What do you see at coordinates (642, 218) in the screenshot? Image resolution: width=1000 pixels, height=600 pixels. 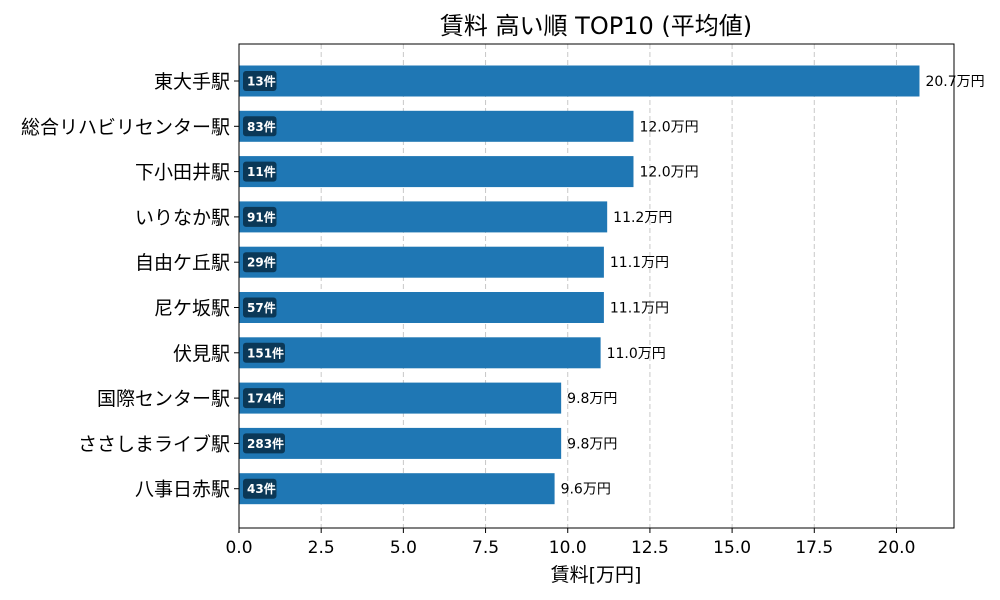 I see `value-label: 11.2万円` at bounding box center [642, 218].